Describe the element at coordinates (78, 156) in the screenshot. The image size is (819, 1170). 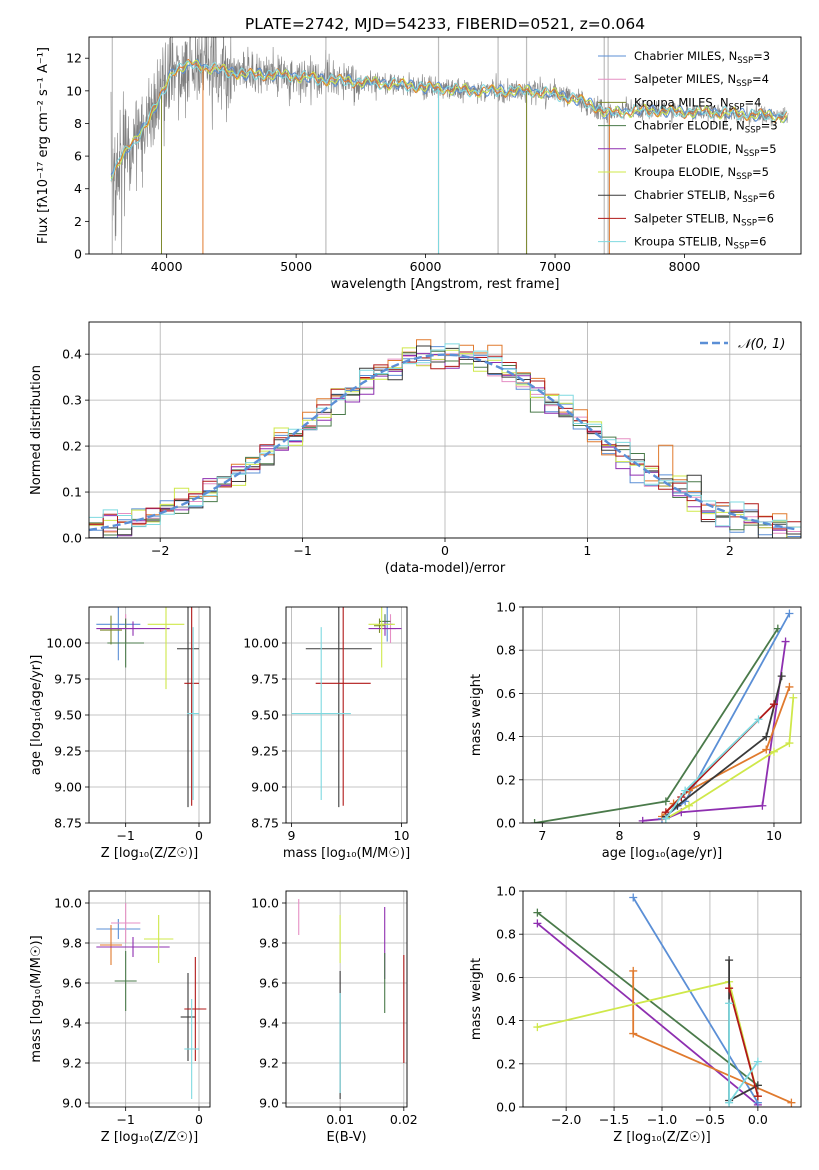
I see `y-tick-label: 6` at that location.